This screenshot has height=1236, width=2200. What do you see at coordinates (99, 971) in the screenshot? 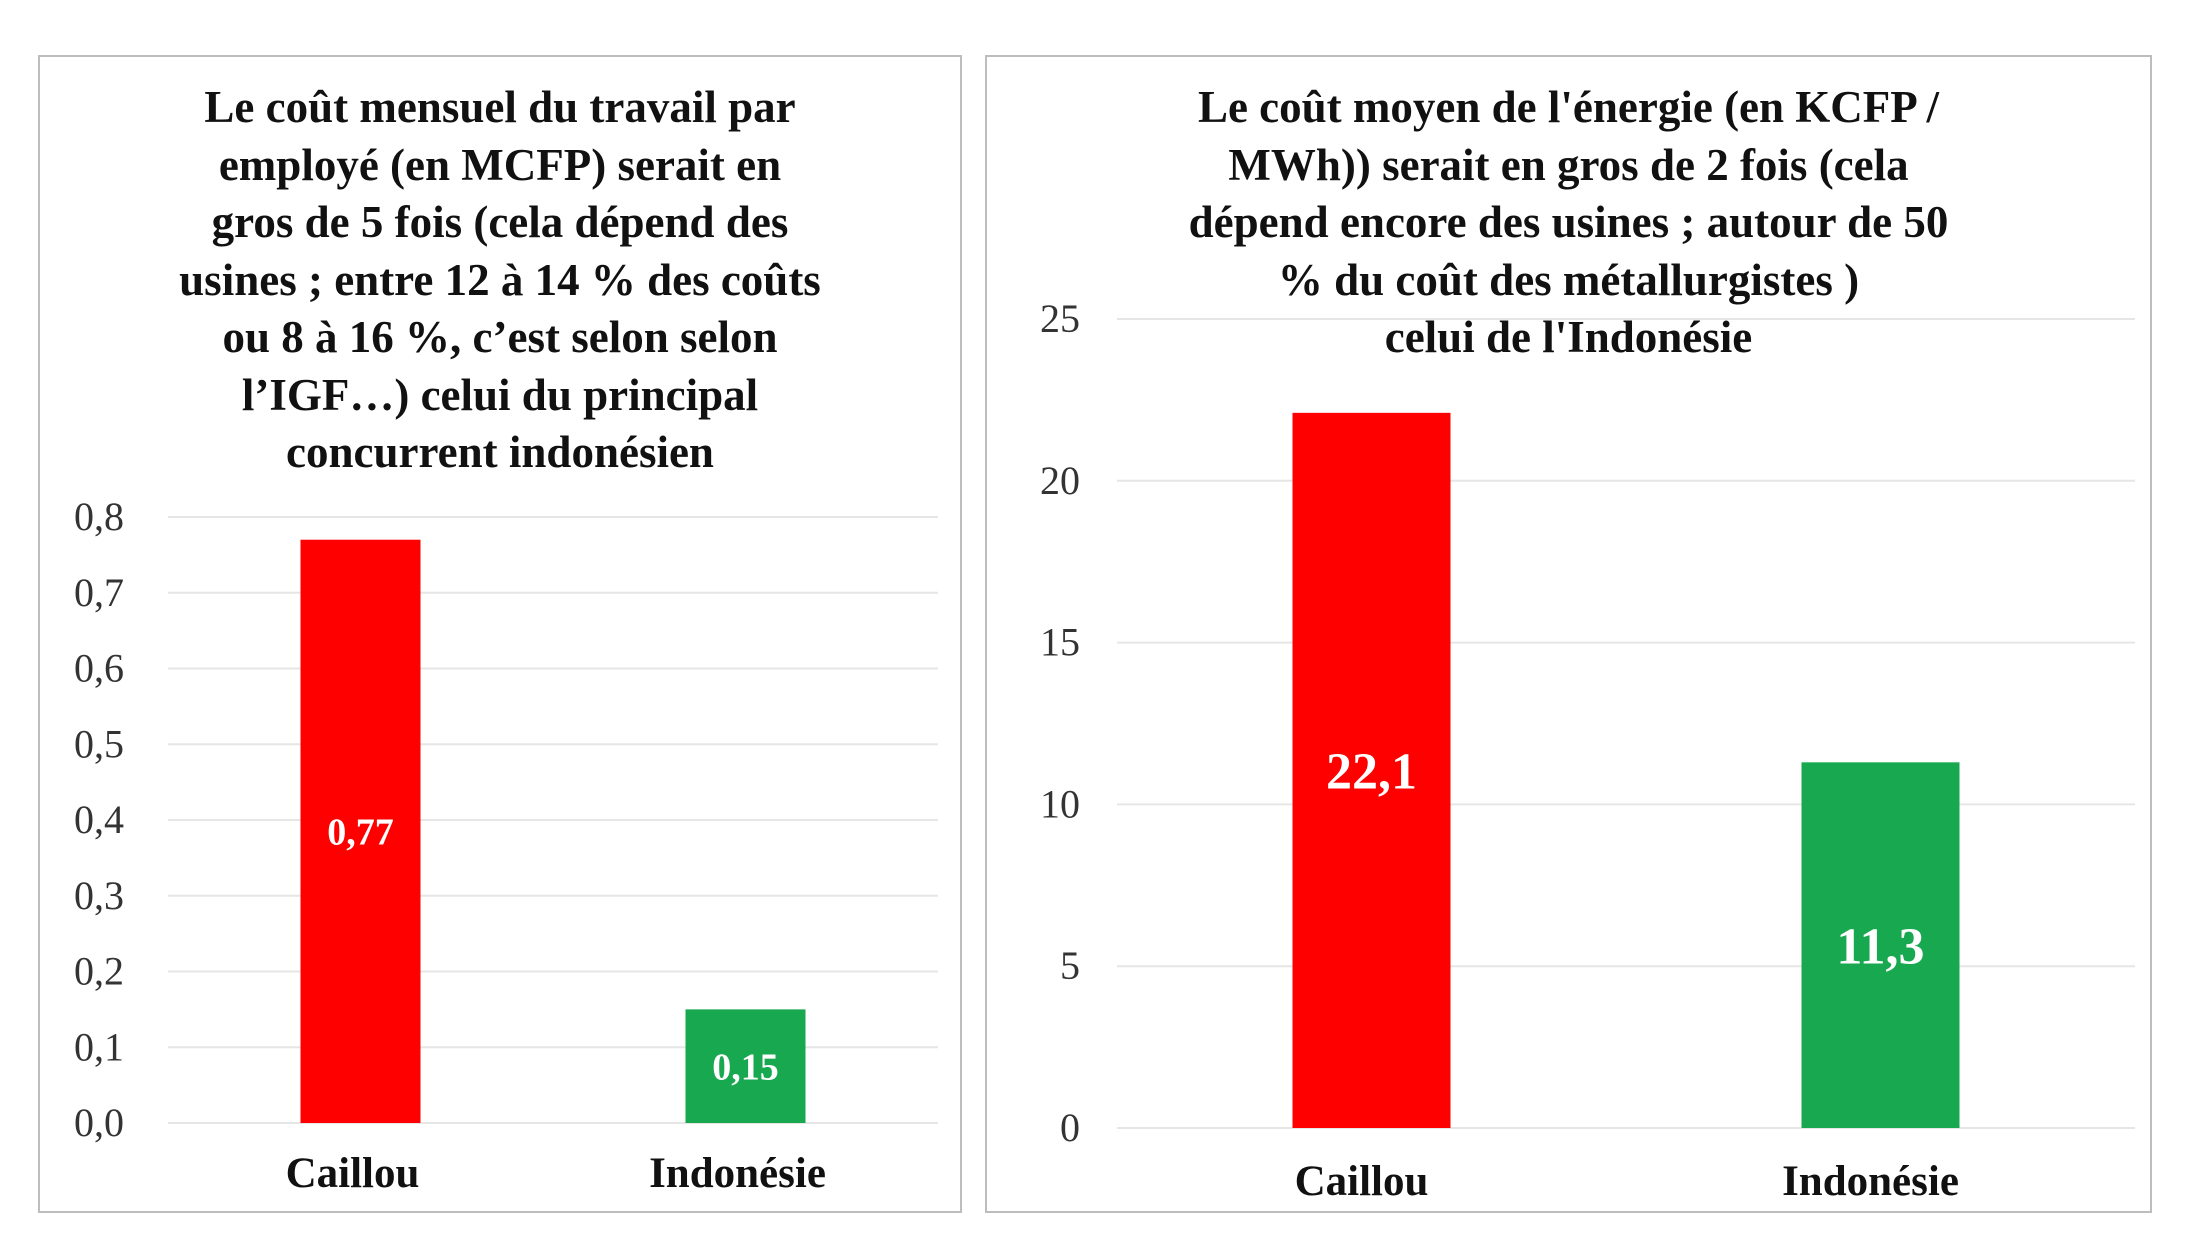
I see `y-tick-label: 0,2` at bounding box center [99, 971].